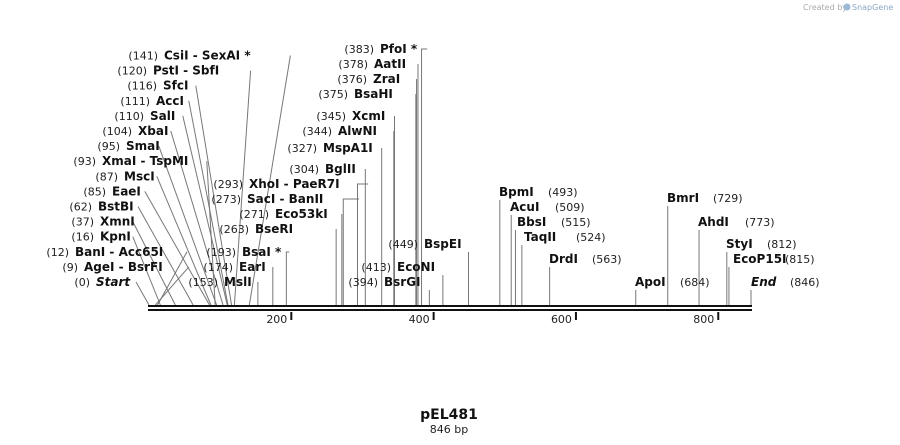 This screenshot has width=900, height=445. Describe the element at coordinates (170, 101) in the screenshot. I see `enzyme-name: AccI` at that location.